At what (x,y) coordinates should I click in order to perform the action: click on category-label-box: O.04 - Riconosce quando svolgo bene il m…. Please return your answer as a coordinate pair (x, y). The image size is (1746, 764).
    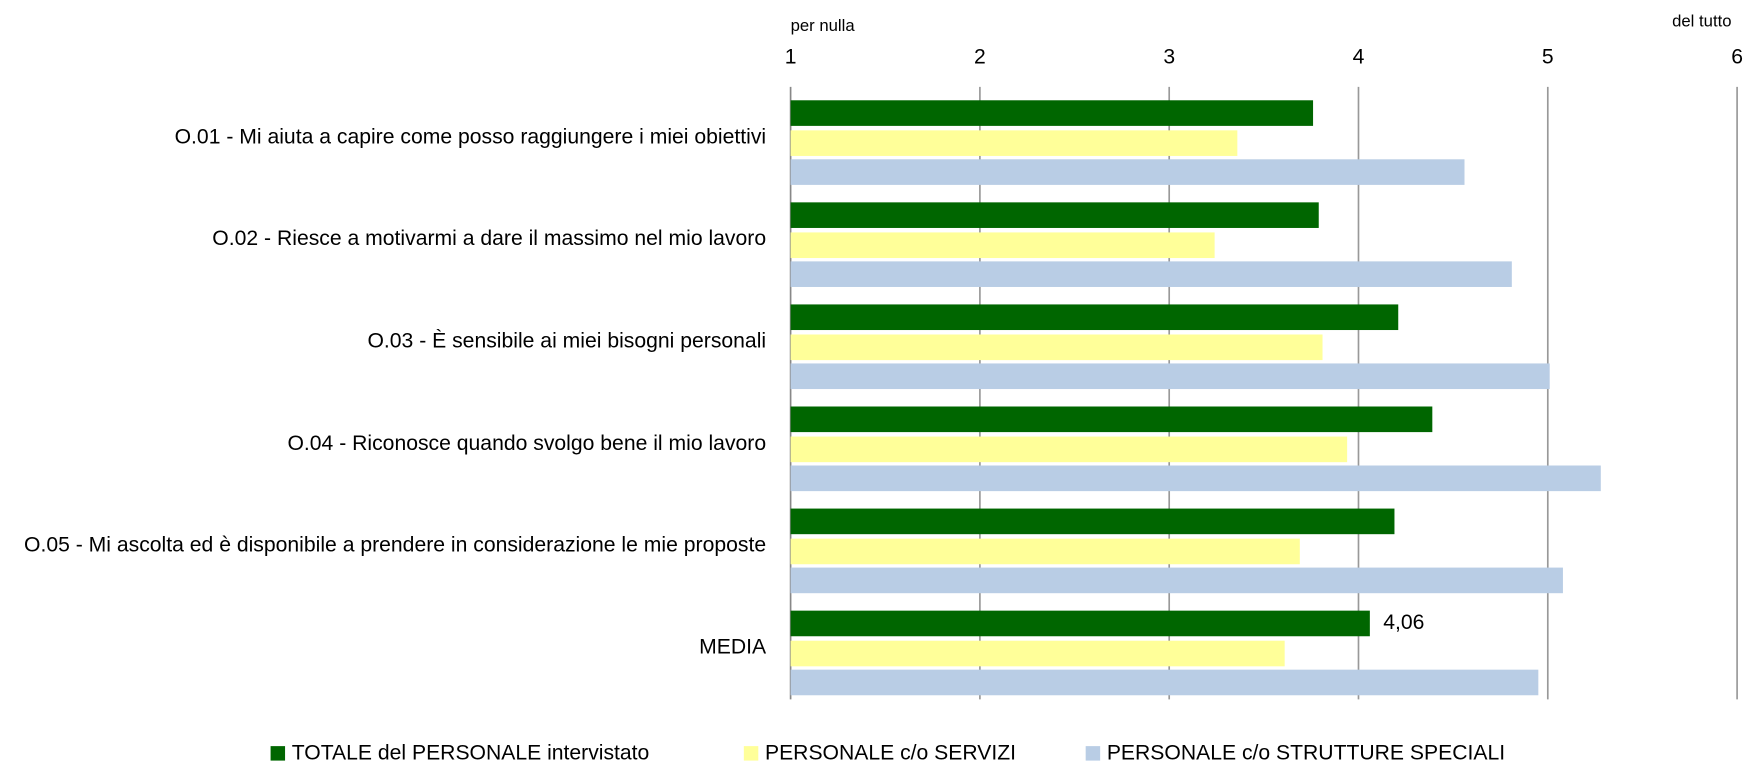
    Looking at the image, I should click on (387, 443).